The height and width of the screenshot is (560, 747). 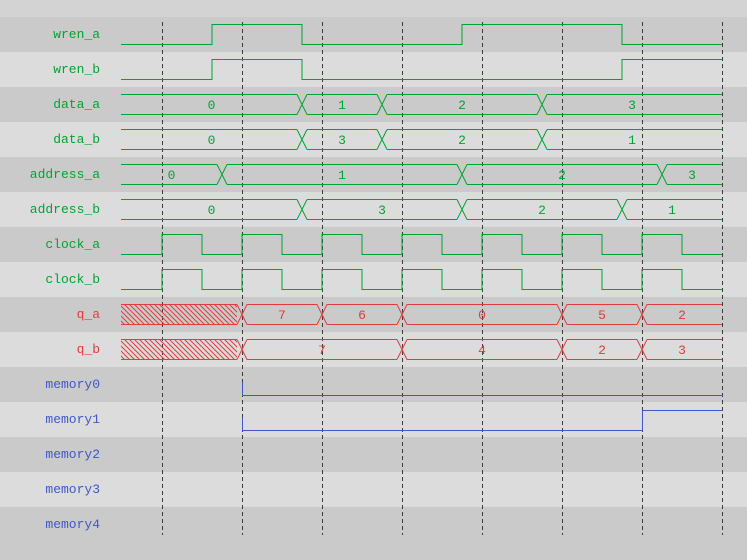 What do you see at coordinates (373, 349) in the screenshot?
I see `signal-row: q_b` at bounding box center [373, 349].